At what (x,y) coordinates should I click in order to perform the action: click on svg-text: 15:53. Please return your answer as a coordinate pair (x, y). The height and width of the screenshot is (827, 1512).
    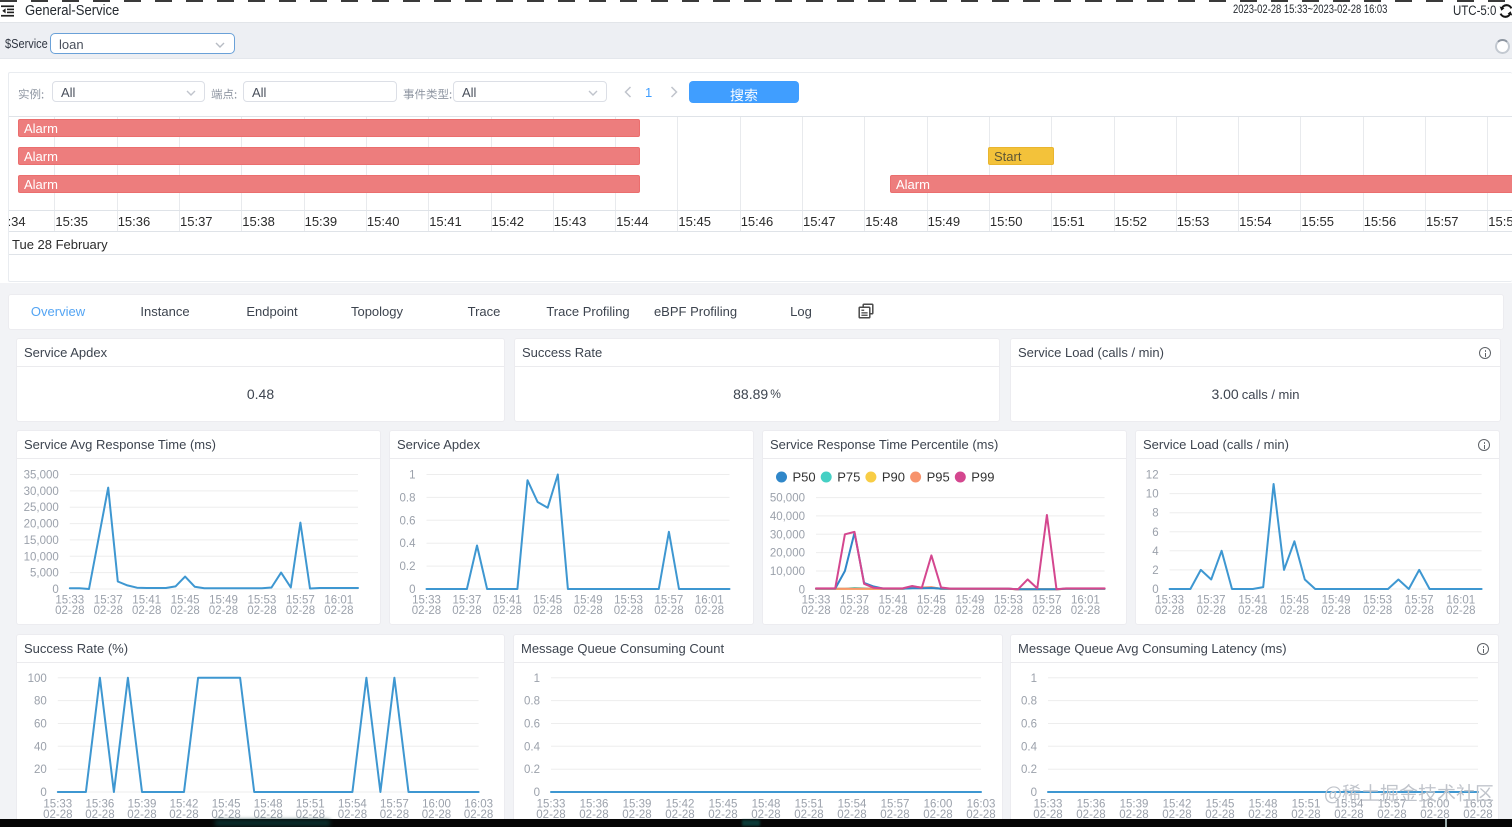
    Looking at the image, I should click on (262, 601).